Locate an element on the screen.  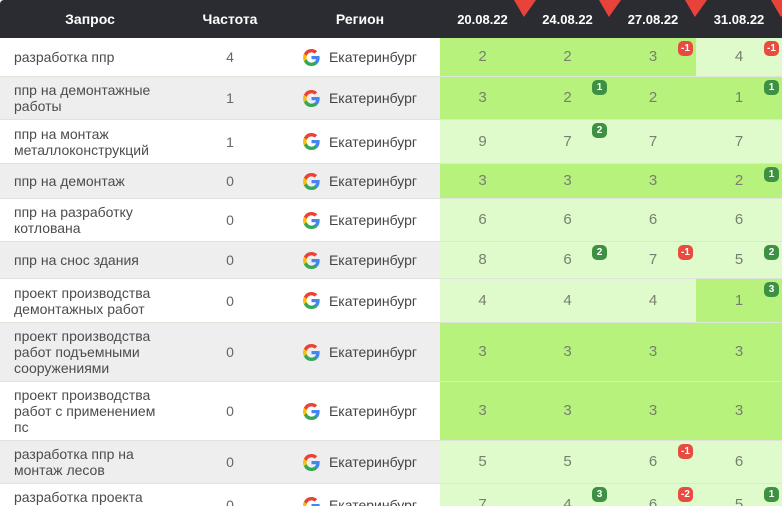
region-label: Екатеринбург is located at coordinates (373, 220).